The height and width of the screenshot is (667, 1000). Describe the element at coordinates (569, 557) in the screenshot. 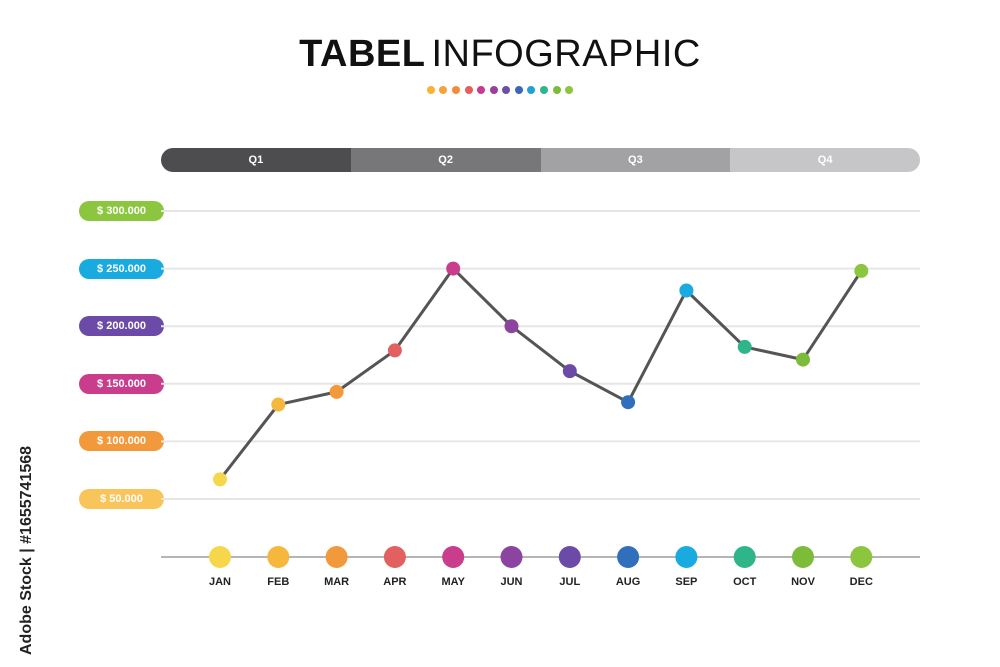

I see `month-marker-jul` at that location.